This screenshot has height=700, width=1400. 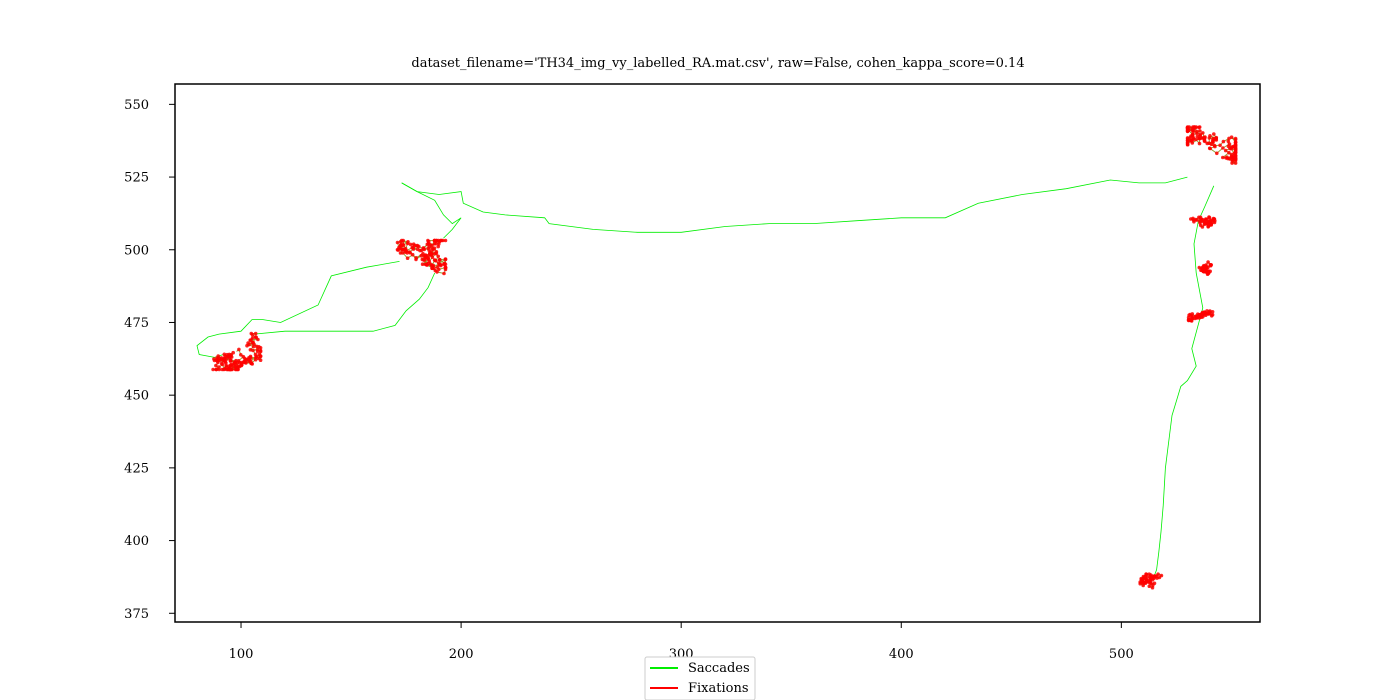 What do you see at coordinates (136, 178) in the screenshot?
I see `y-tick-label: 525` at bounding box center [136, 178].